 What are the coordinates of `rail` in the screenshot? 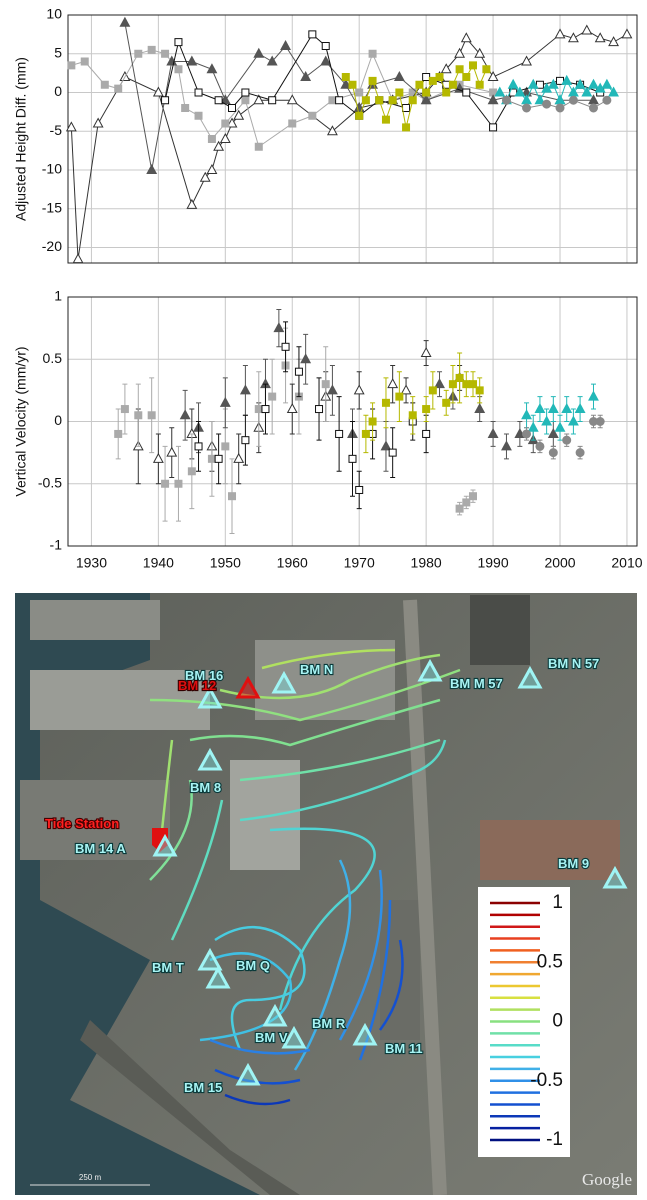 It's located at (425, 897).